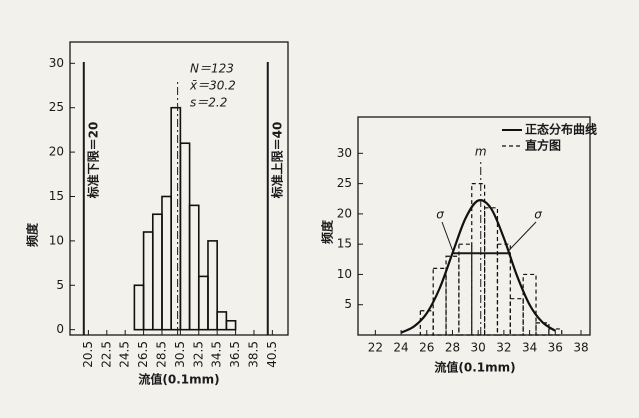 This screenshot has height=418, width=639. What do you see at coordinates (555, 348) in the screenshot?
I see `x-tick-label: 36` at bounding box center [555, 348].